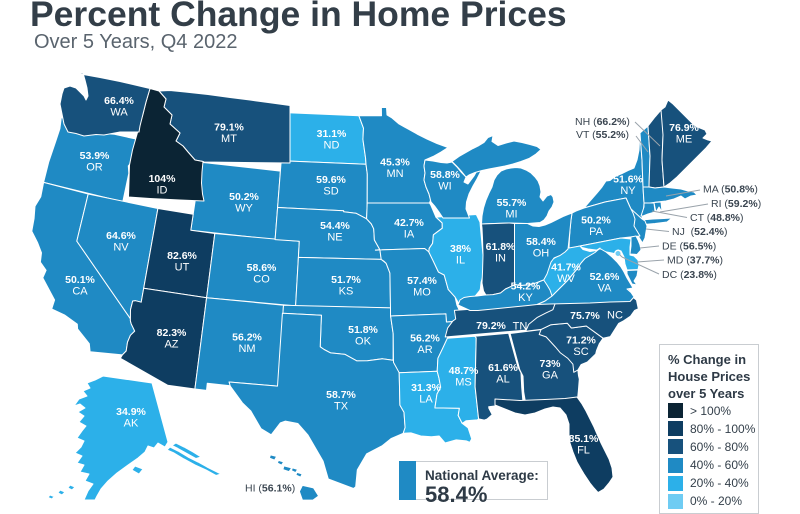  What do you see at coordinates (409, 234) in the screenshot?
I see `svg-text: IA` at bounding box center [409, 234].